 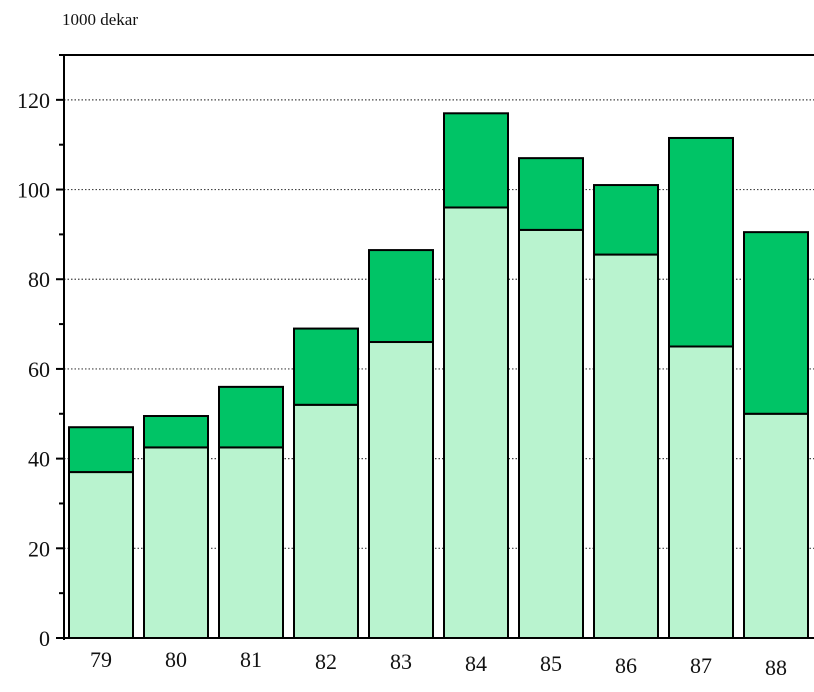 What do you see at coordinates (251, 659) in the screenshot?
I see `x-tick-label-81: 81` at bounding box center [251, 659].